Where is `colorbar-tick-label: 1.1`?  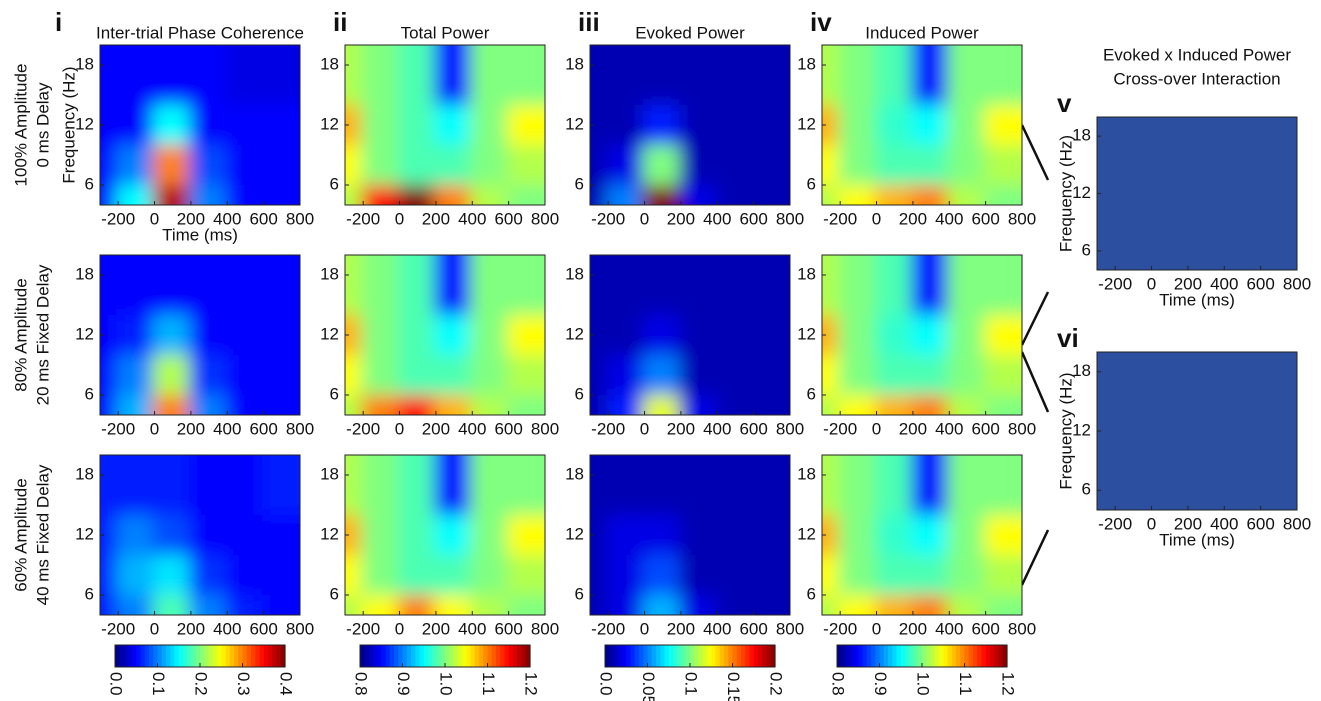
colorbar-tick-label: 1.1 is located at coordinates (965, 684).